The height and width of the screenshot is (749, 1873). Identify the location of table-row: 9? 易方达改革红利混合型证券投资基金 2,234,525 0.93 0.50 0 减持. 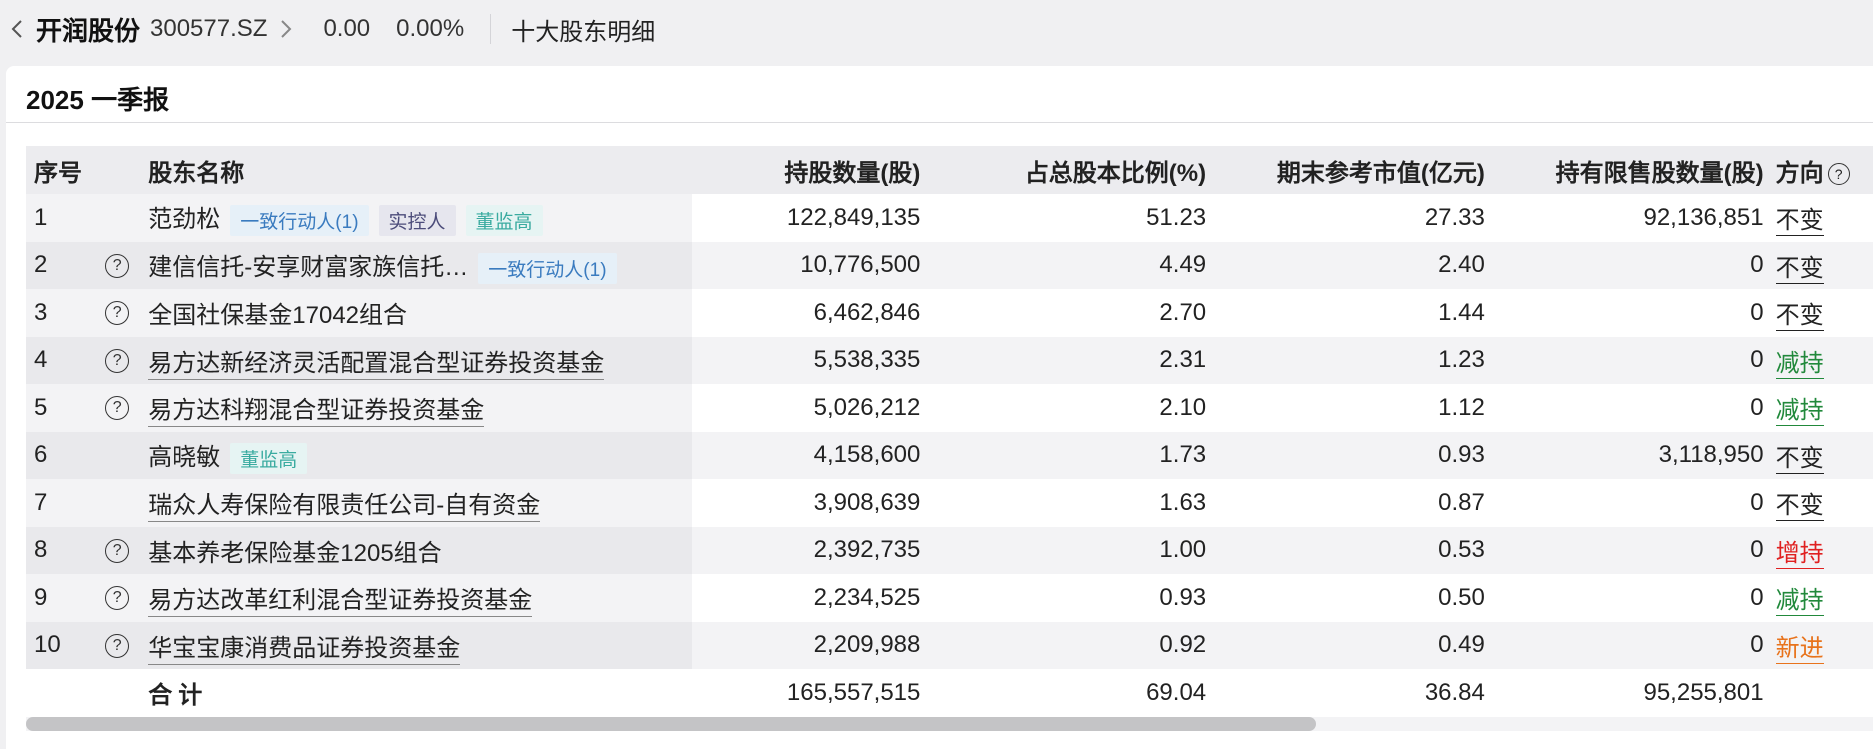
(949, 598).